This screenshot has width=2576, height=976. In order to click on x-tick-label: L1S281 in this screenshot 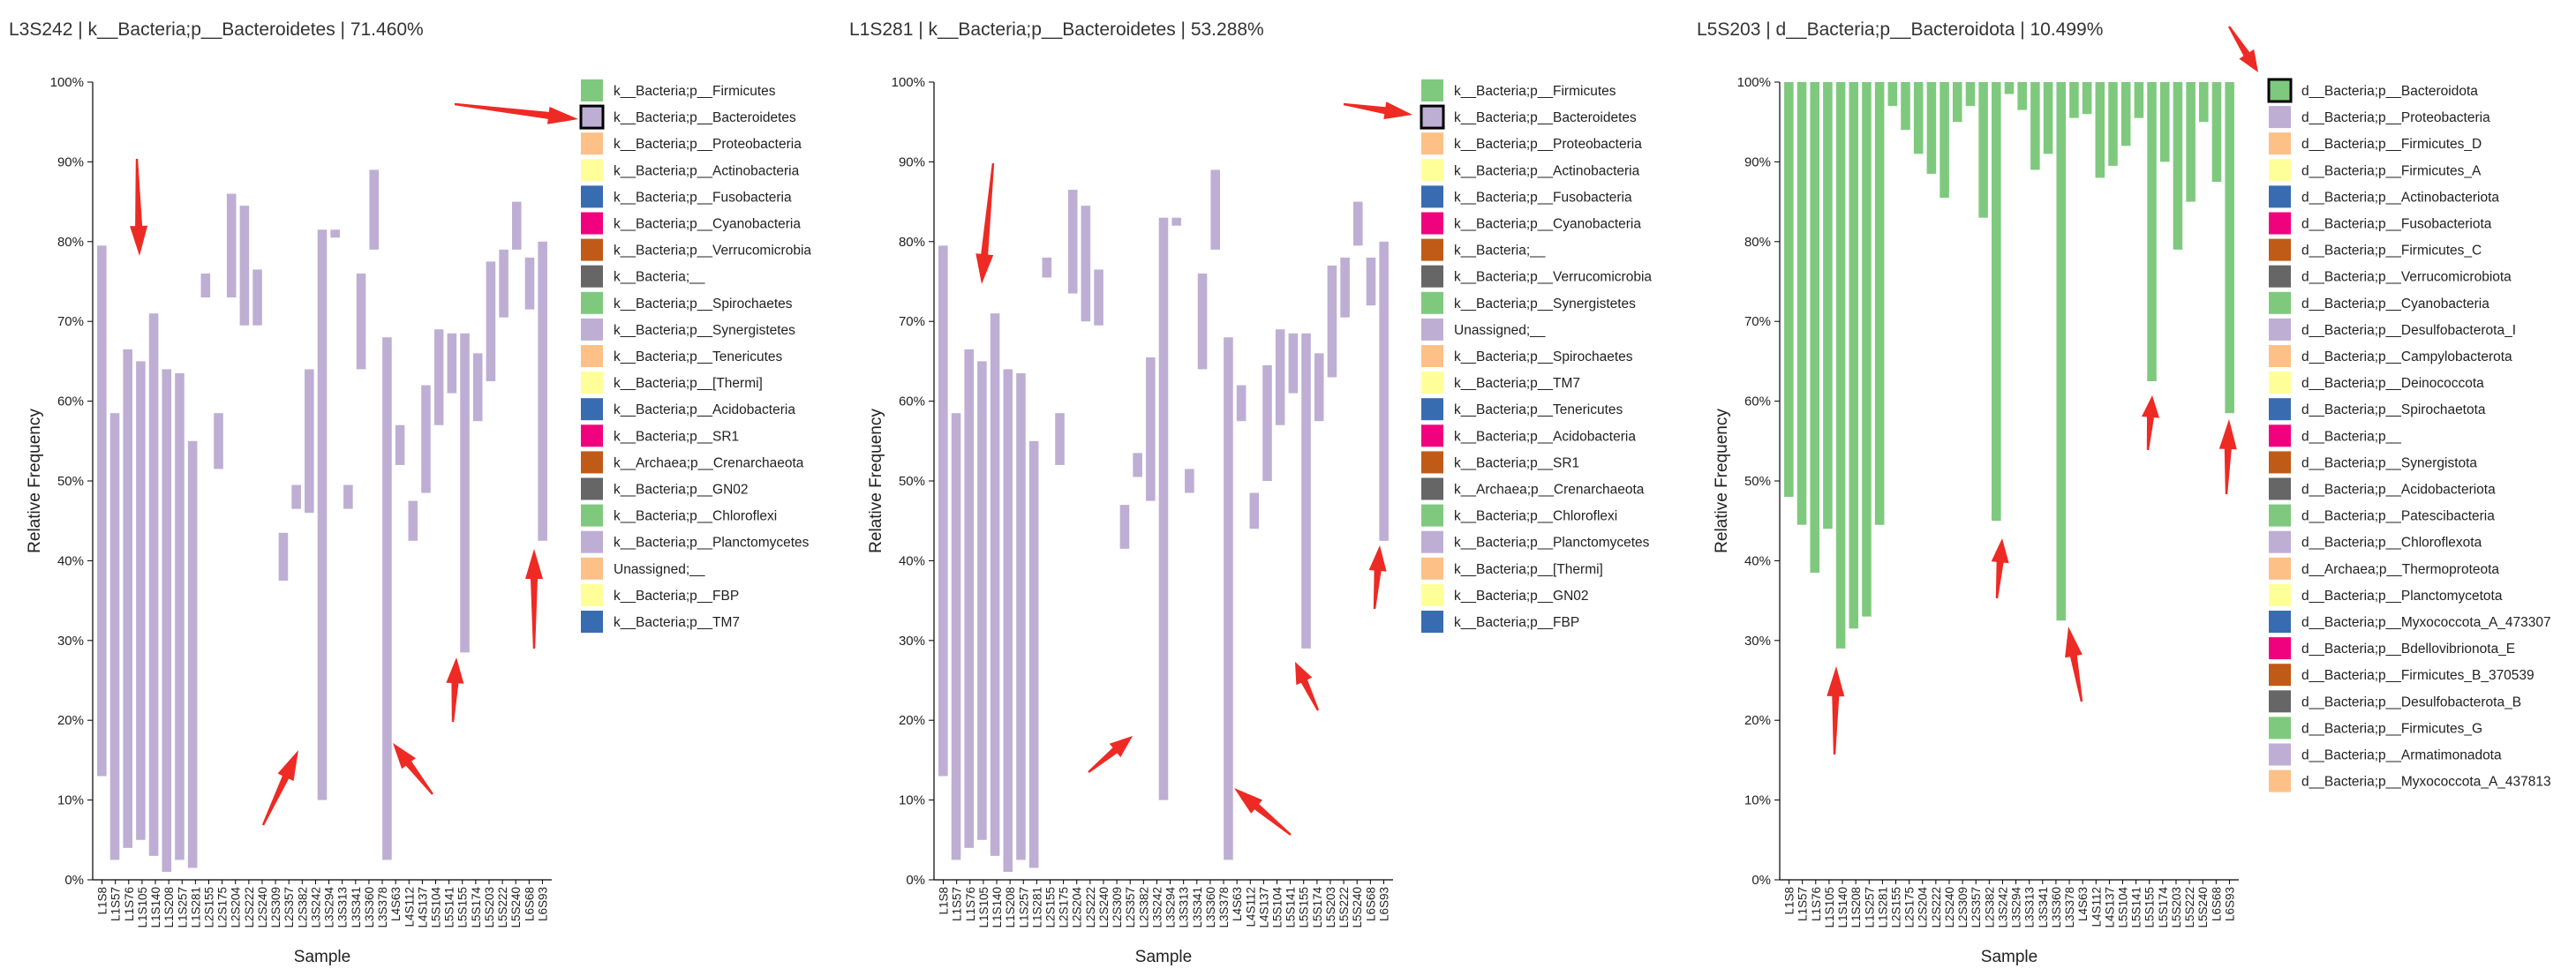, I will do `click(1883, 907)`.